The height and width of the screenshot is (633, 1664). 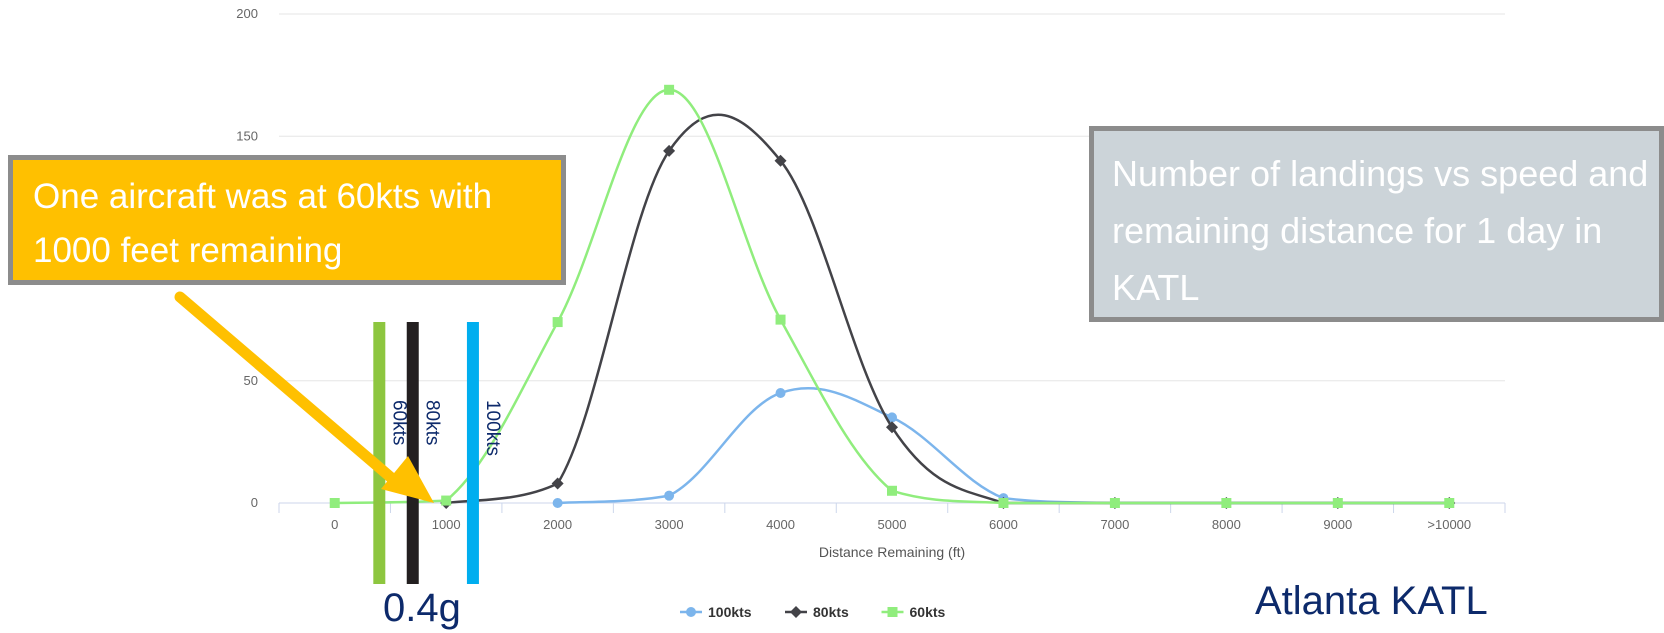 I want to click on legend-item-80kts: 80kts, so click(x=817, y=612).